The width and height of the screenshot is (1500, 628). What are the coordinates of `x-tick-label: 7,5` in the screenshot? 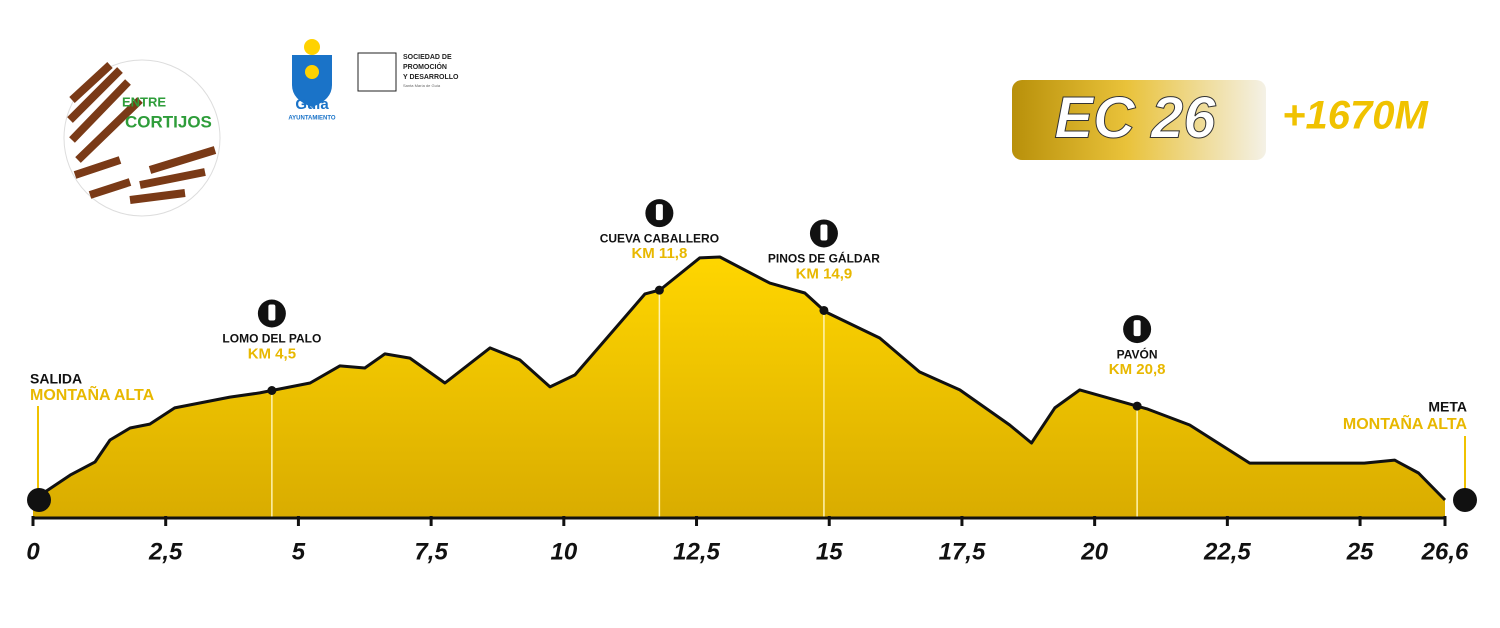 It's located at (431, 551).